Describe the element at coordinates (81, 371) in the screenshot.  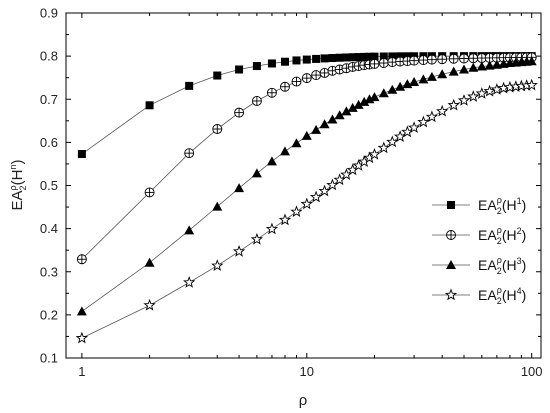
I see `x-tick-label: 1` at that location.